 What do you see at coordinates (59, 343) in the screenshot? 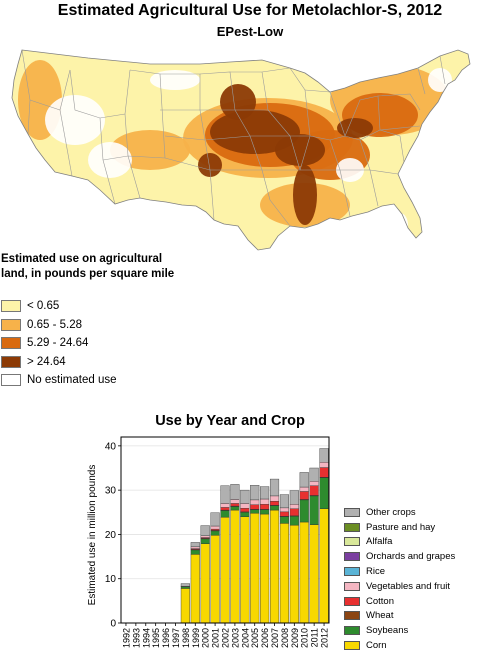
I see `legend-item-3: 5.29 - 24.64` at bounding box center [59, 343].